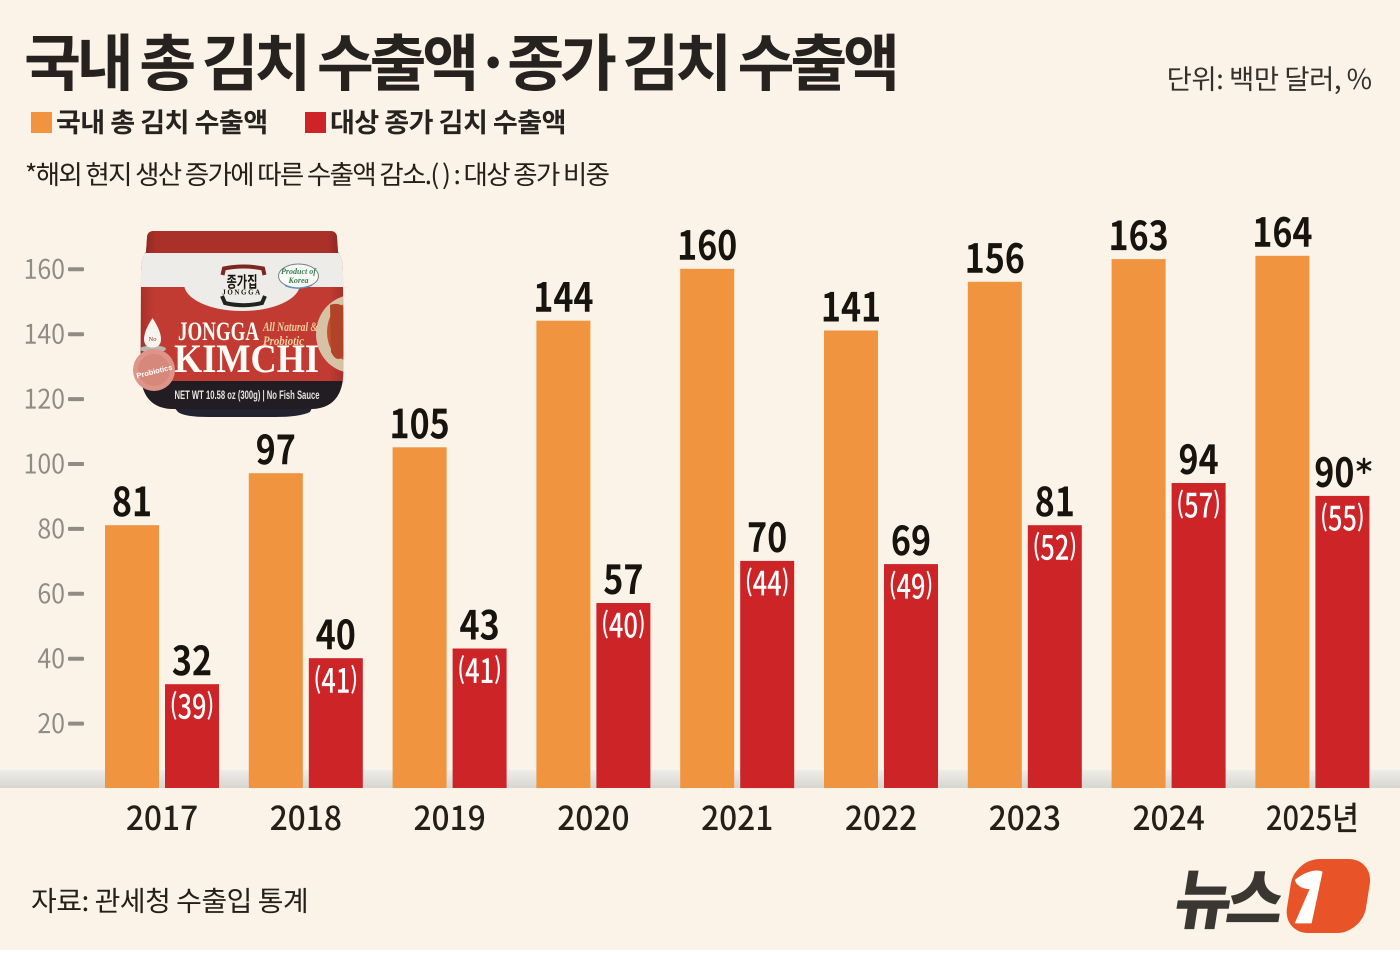 This screenshot has width=1400, height=955. I want to click on svg-text: All Natural &, so click(290, 327).